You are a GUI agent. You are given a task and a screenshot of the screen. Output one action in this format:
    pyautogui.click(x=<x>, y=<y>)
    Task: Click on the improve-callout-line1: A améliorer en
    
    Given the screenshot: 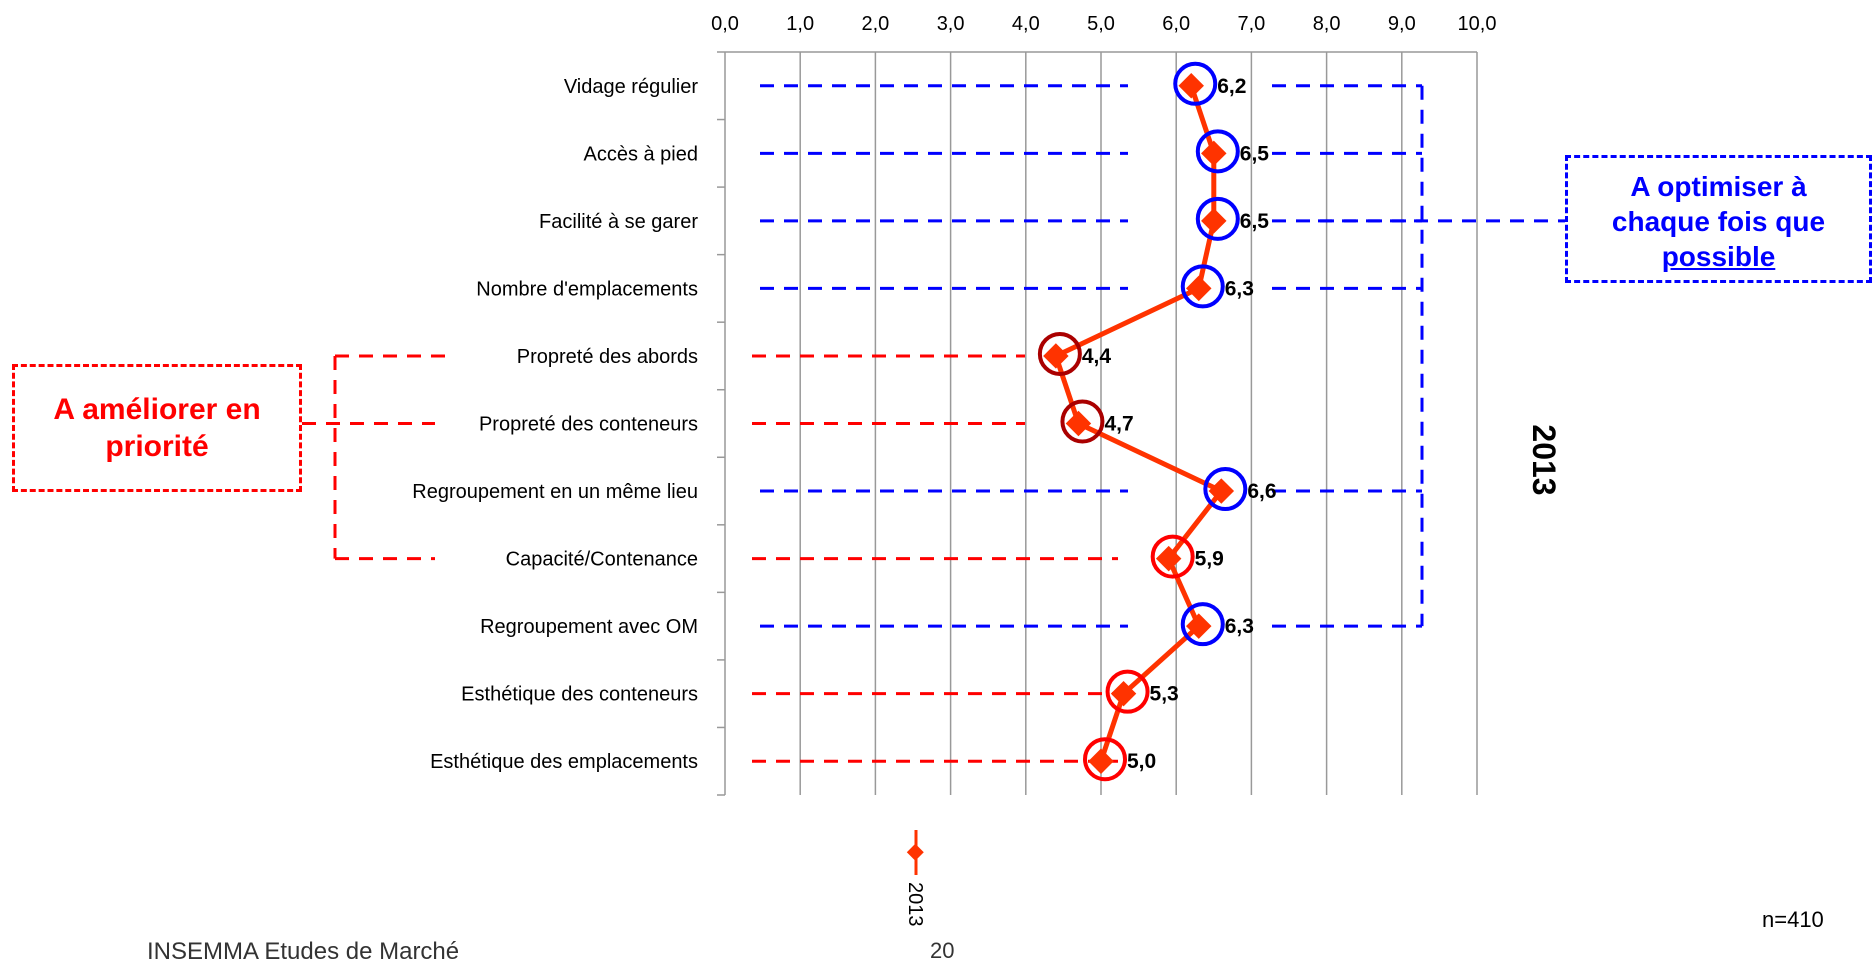 What is the action you would take?
    pyautogui.click(x=157, y=409)
    